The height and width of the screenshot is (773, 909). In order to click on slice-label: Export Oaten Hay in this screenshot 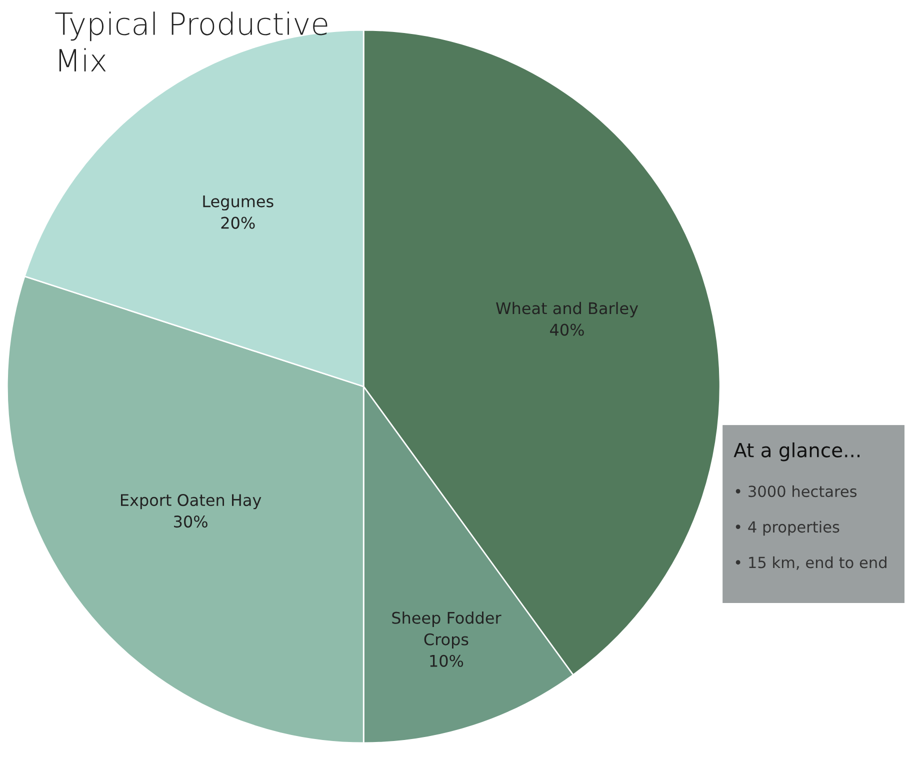, I will do `click(191, 502)`.